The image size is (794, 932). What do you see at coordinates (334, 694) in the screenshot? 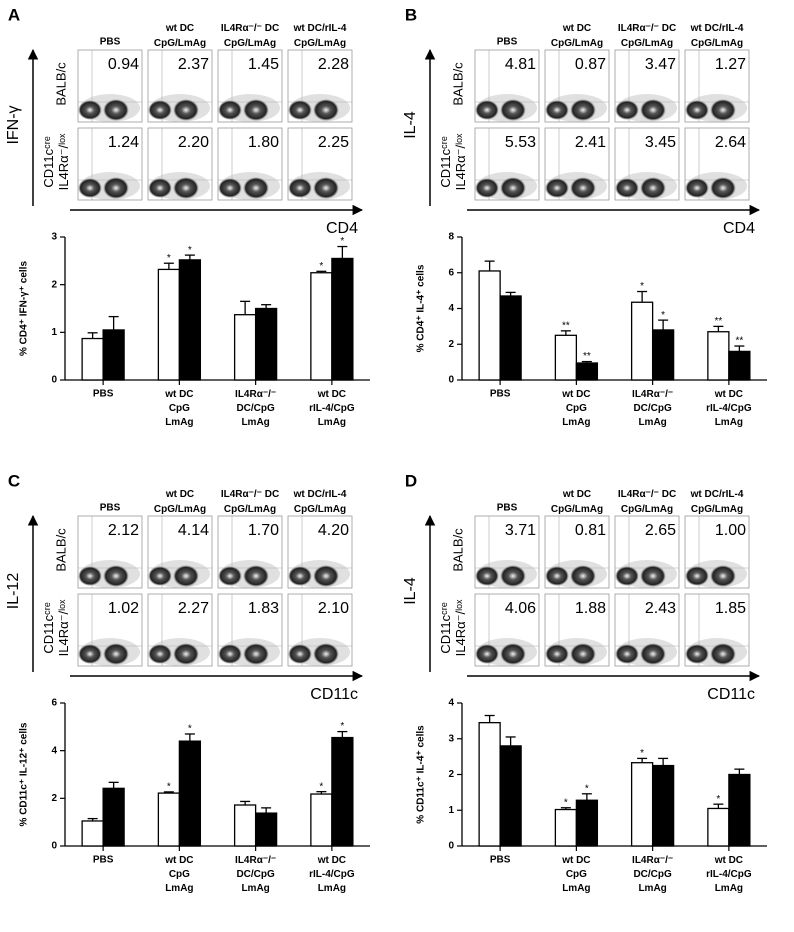
I see `x-marker: CD11c` at bounding box center [334, 694].